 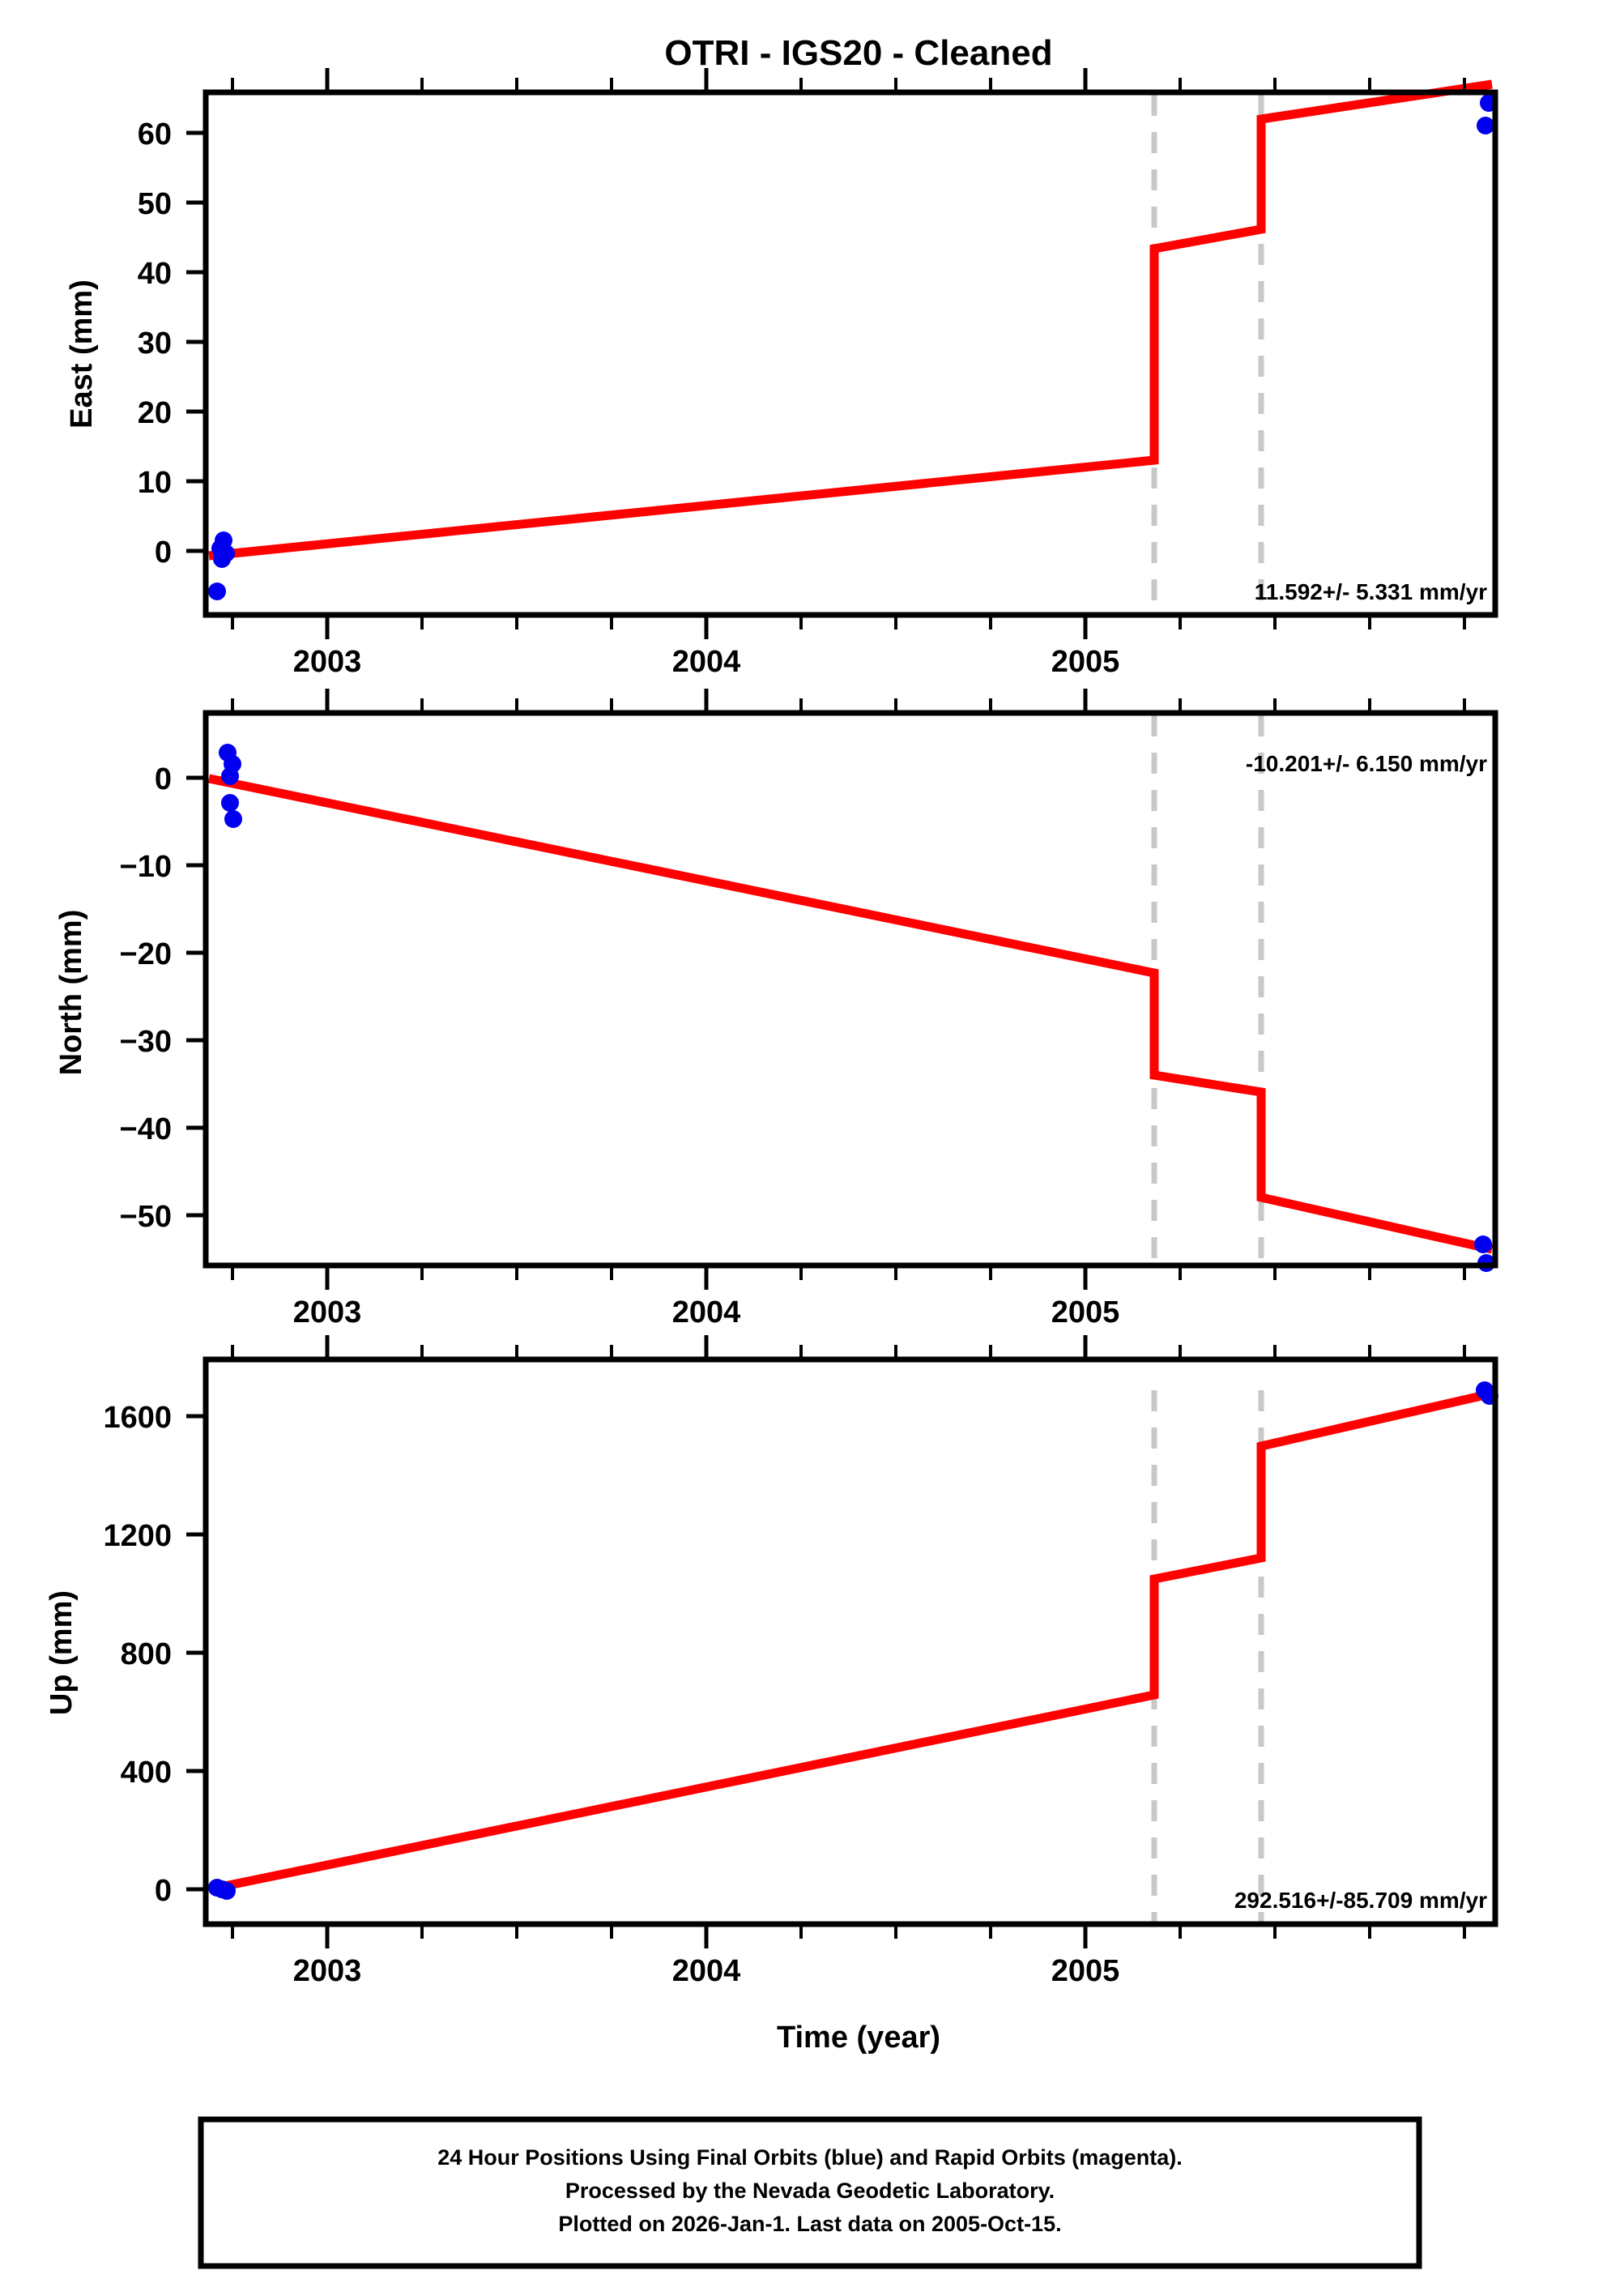 I want to click on y-tick-label: −40, so click(x=146, y=1129).